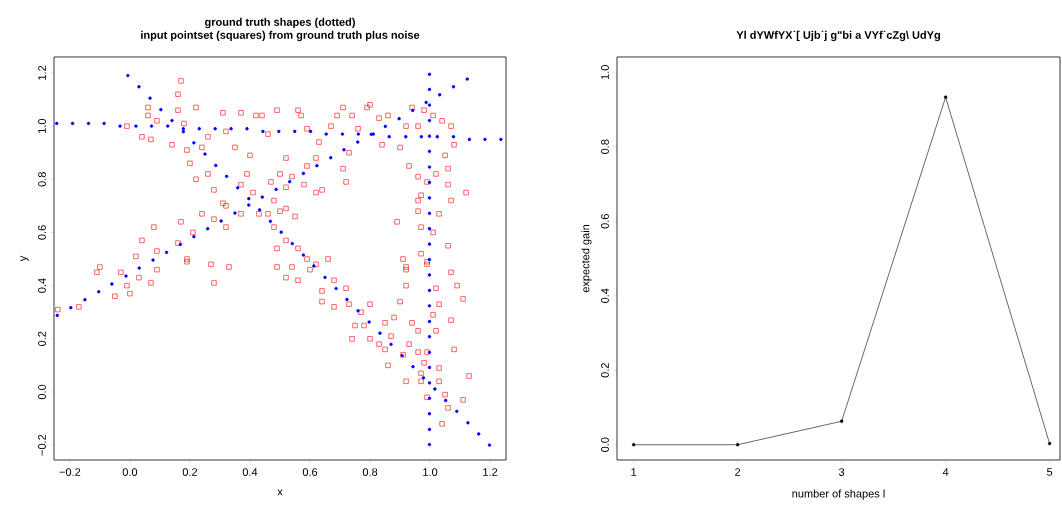 This screenshot has width=1062, height=517. Describe the element at coordinates (838, 36) in the screenshot. I see `chart-title: Yl dYWfYX˙[ Ujb˙j g"bi a VYf˙cZg\ UdYg` at that location.